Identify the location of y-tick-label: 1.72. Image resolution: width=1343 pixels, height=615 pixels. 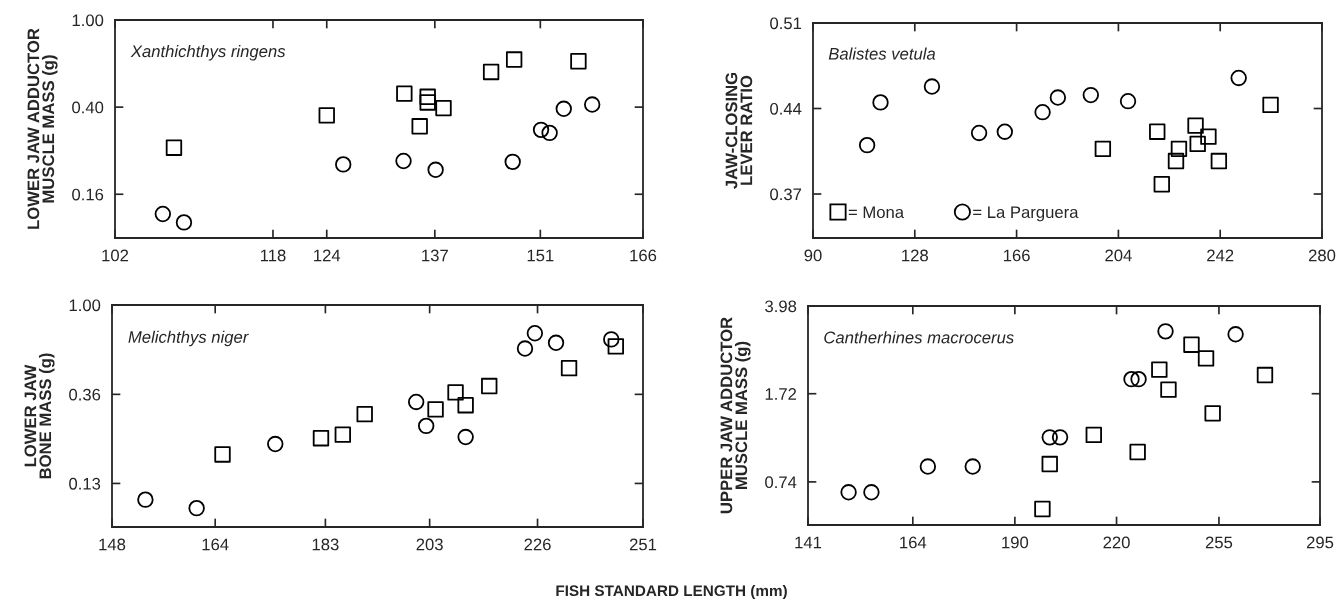
(781, 394).